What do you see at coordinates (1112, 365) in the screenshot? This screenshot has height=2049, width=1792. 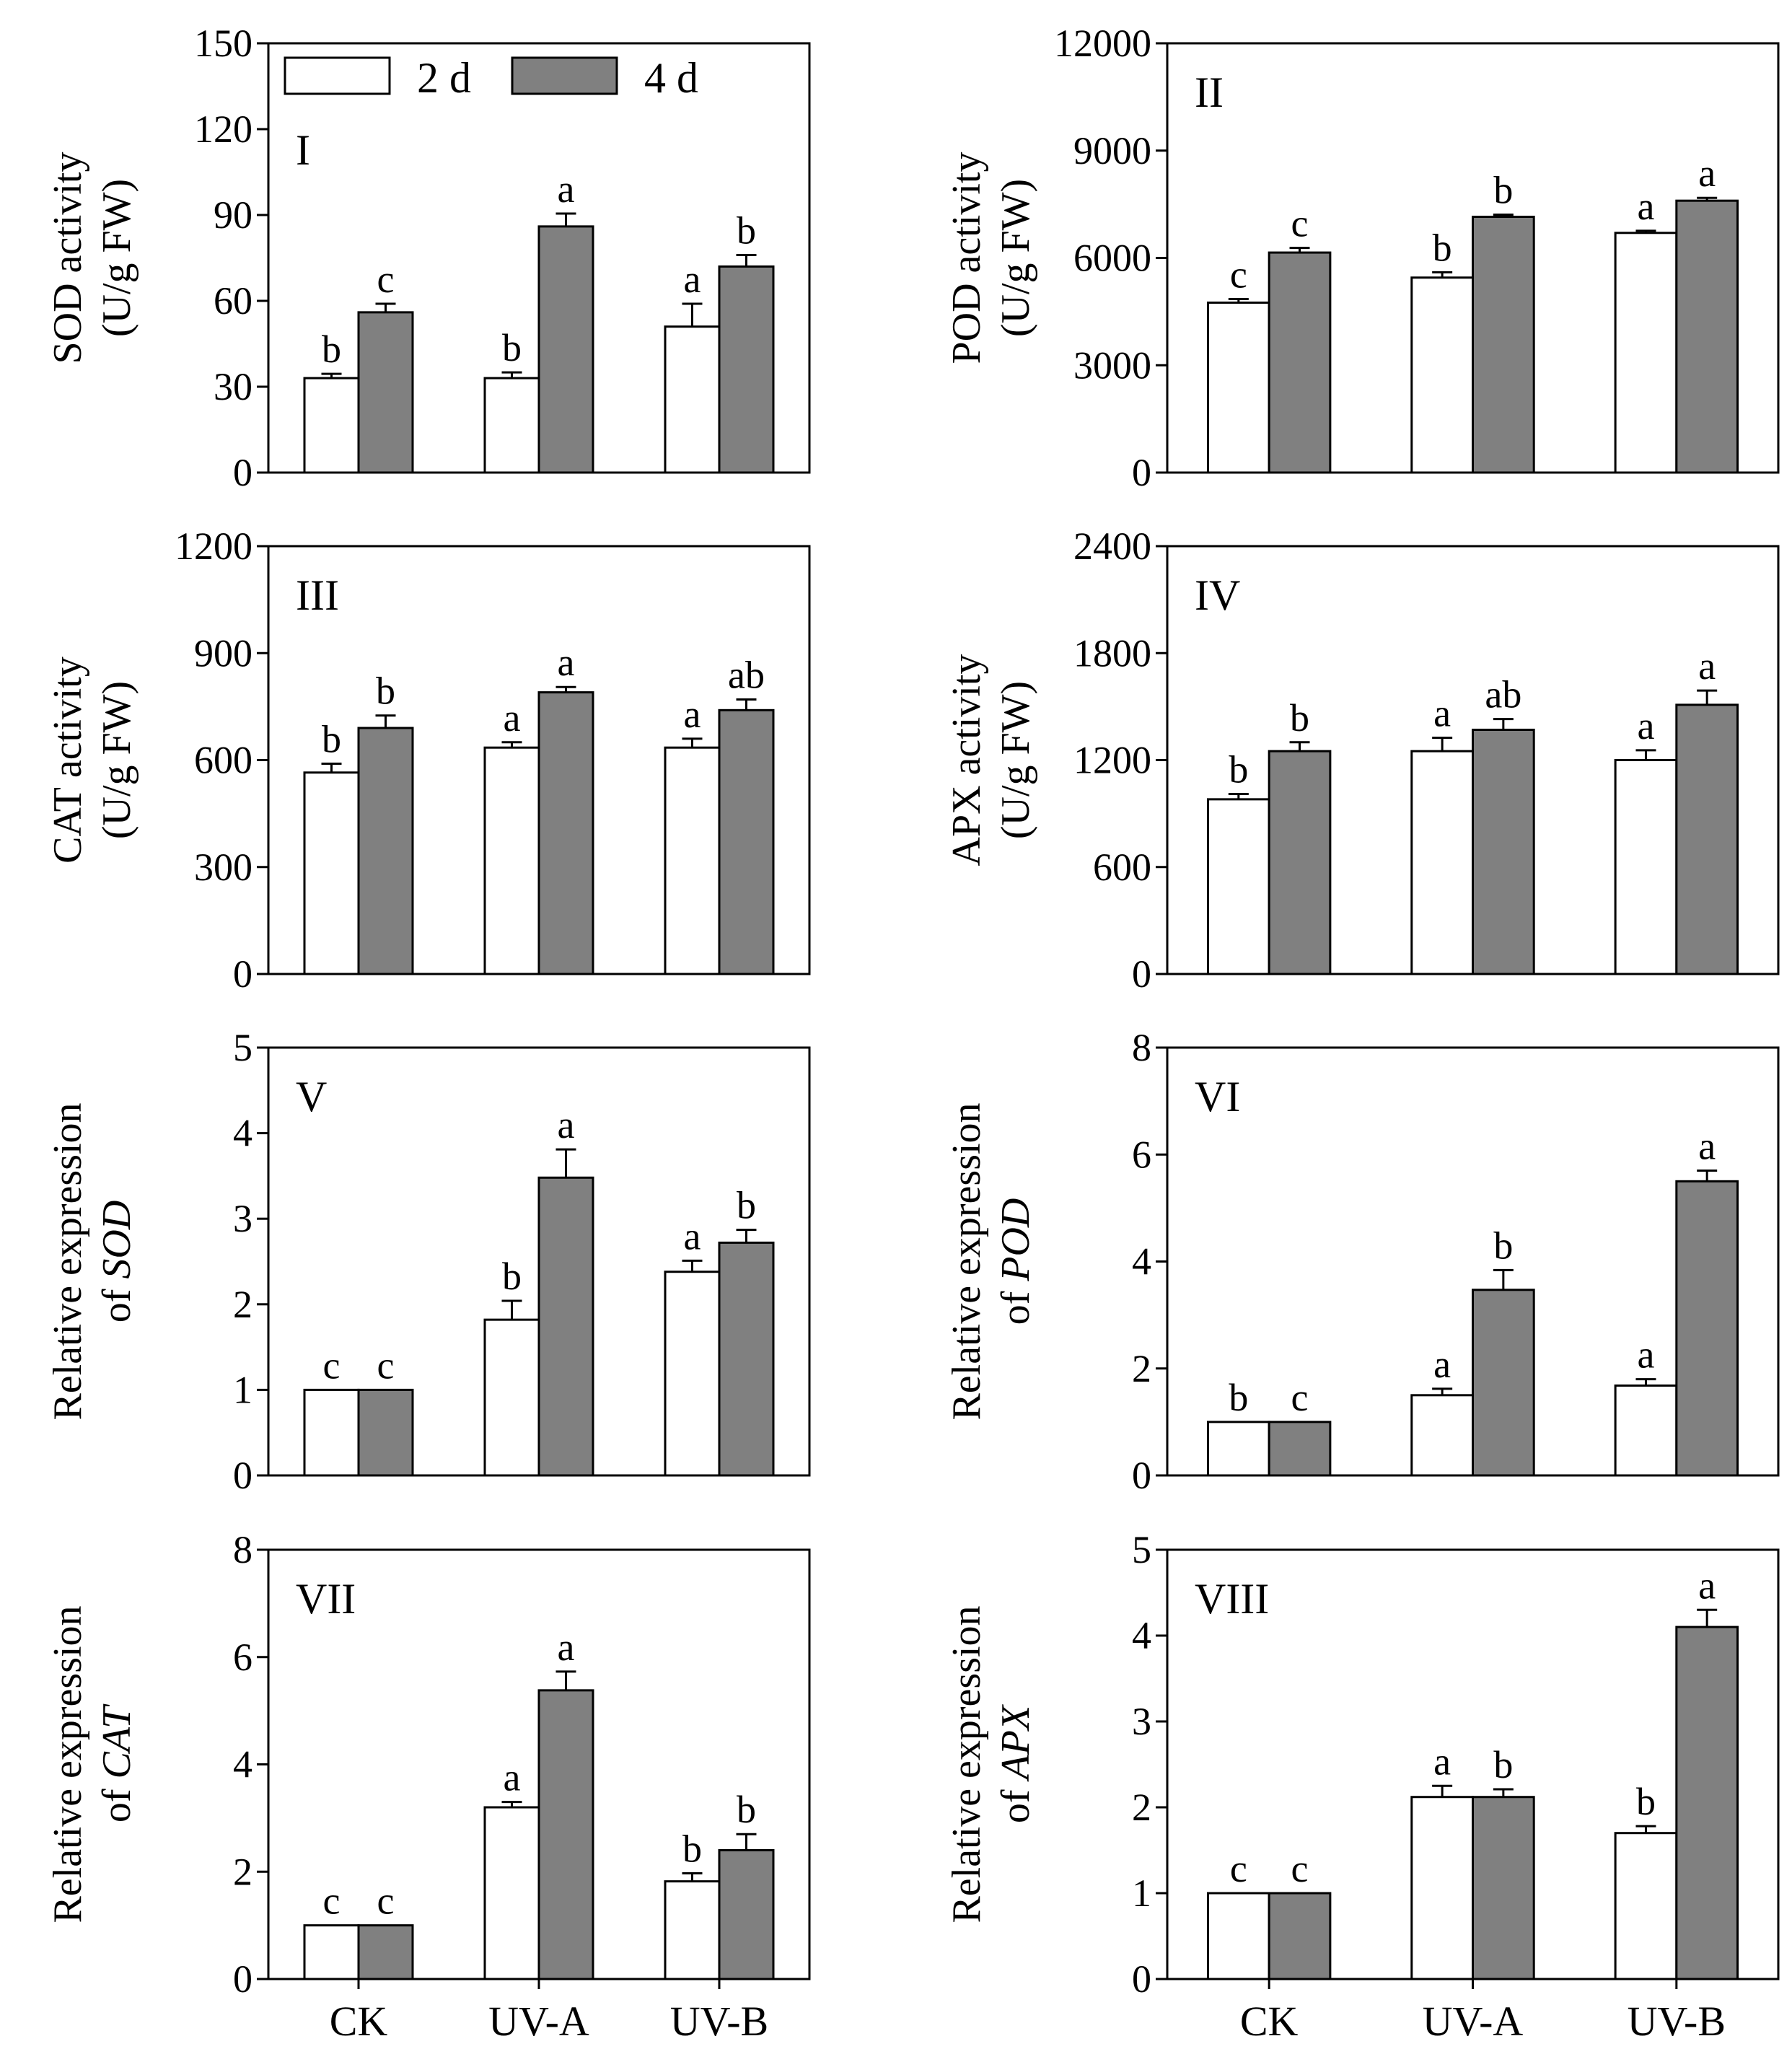 I see `y-tick-label: 3000` at bounding box center [1112, 365].